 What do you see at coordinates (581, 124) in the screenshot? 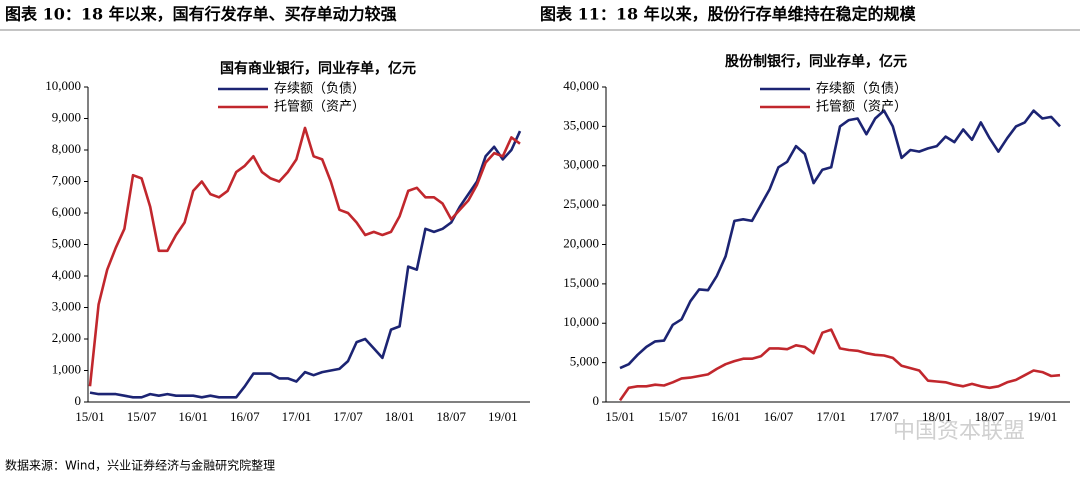
I see `y-tick-label: 35,000` at bounding box center [581, 124].